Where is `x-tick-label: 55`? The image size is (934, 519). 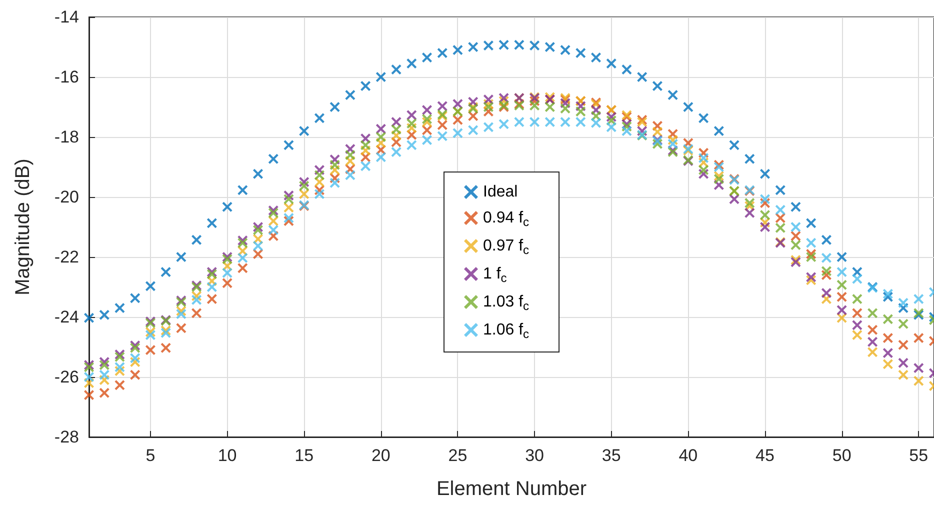
x-tick-label: 55 is located at coordinates (918, 455).